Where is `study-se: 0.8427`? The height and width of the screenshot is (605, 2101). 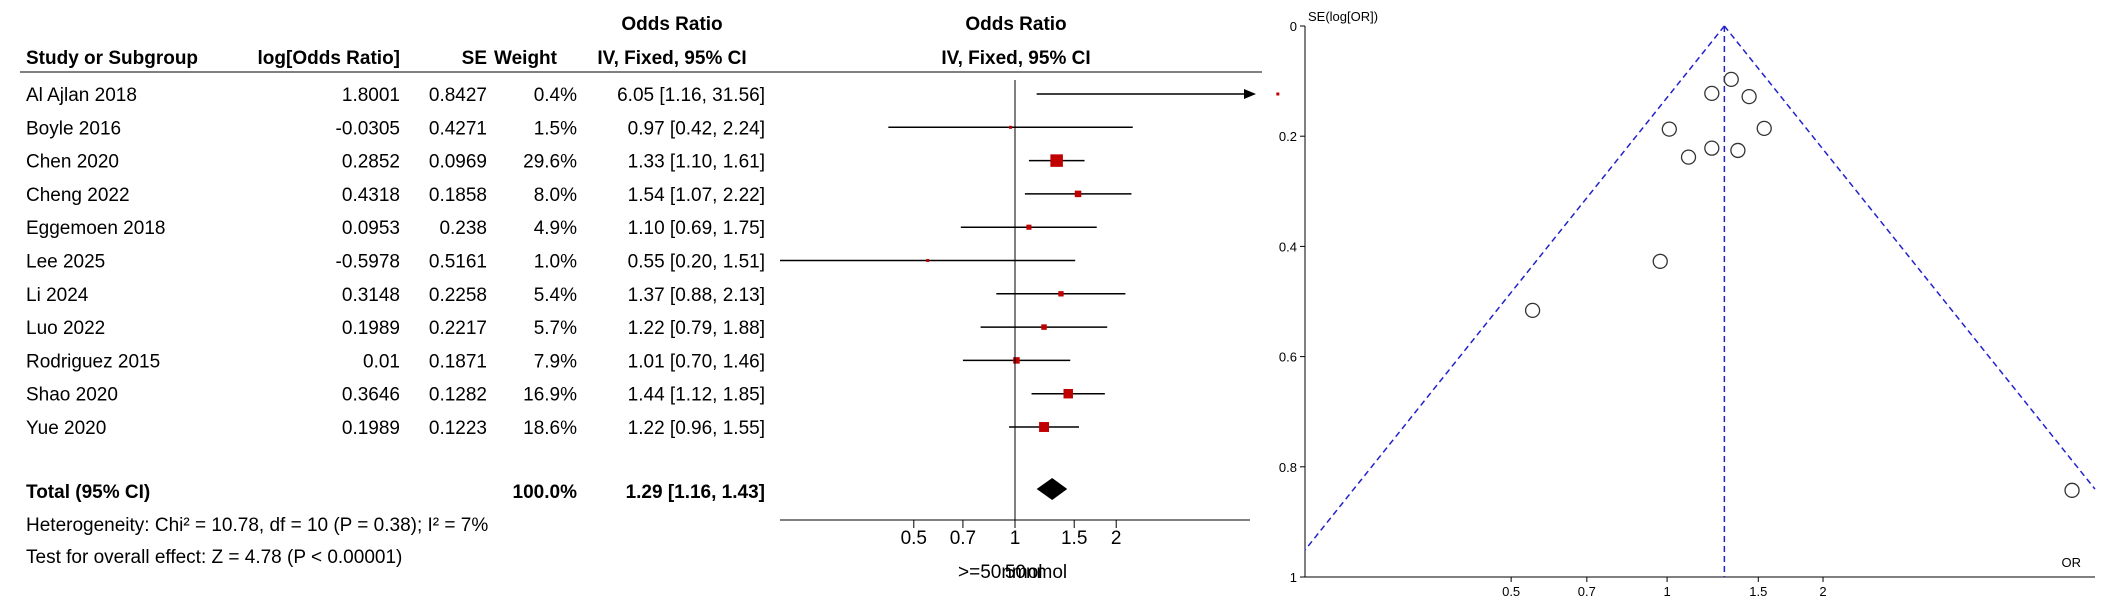 study-se: 0.8427 is located at coordinates (458, 95).